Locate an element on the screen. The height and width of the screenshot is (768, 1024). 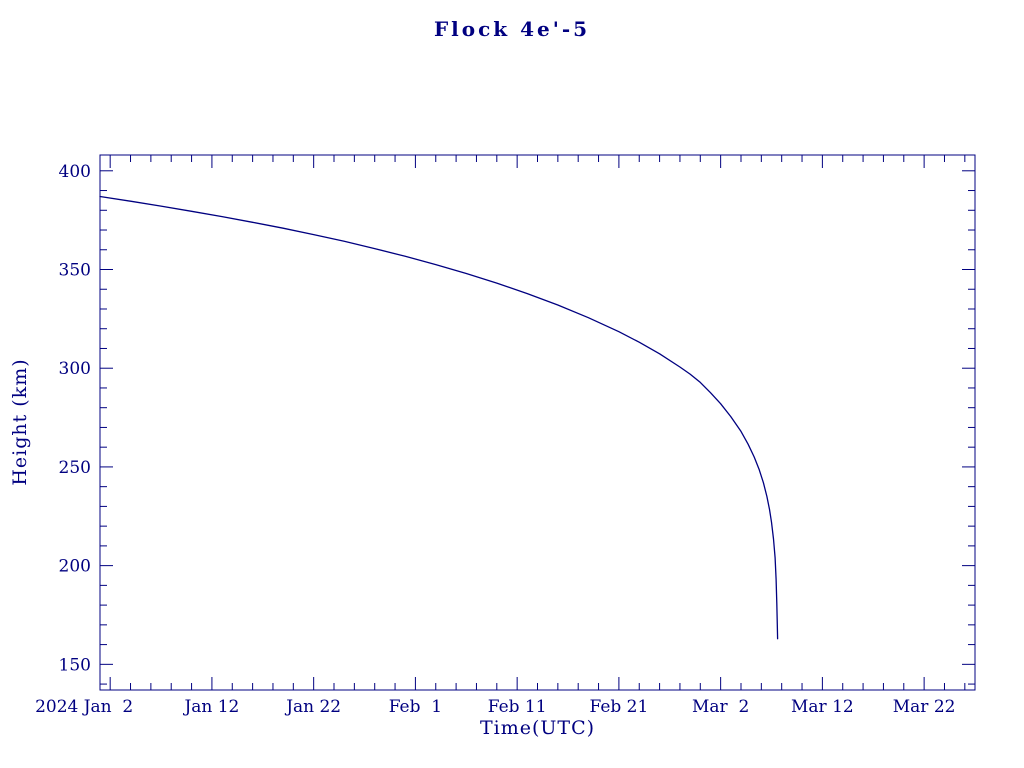
y-tick-label: 300 is located at coordinates (75, 369).